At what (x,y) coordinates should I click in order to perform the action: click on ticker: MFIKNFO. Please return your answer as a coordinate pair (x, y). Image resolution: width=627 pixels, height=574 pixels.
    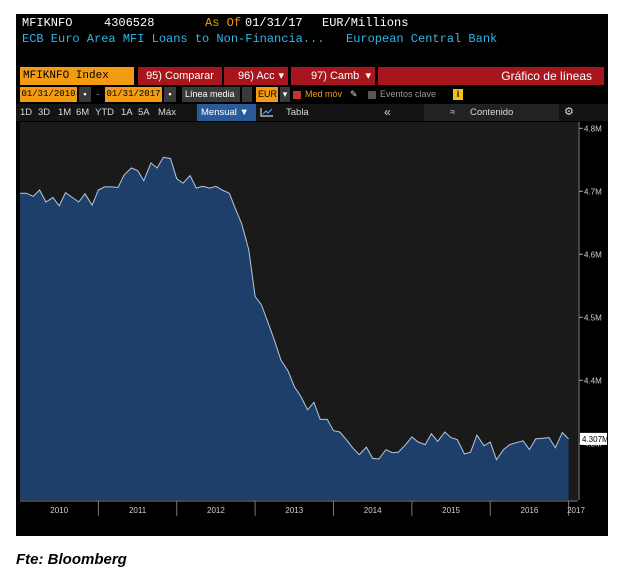
    Looking at the image, I should click on (47, 23).